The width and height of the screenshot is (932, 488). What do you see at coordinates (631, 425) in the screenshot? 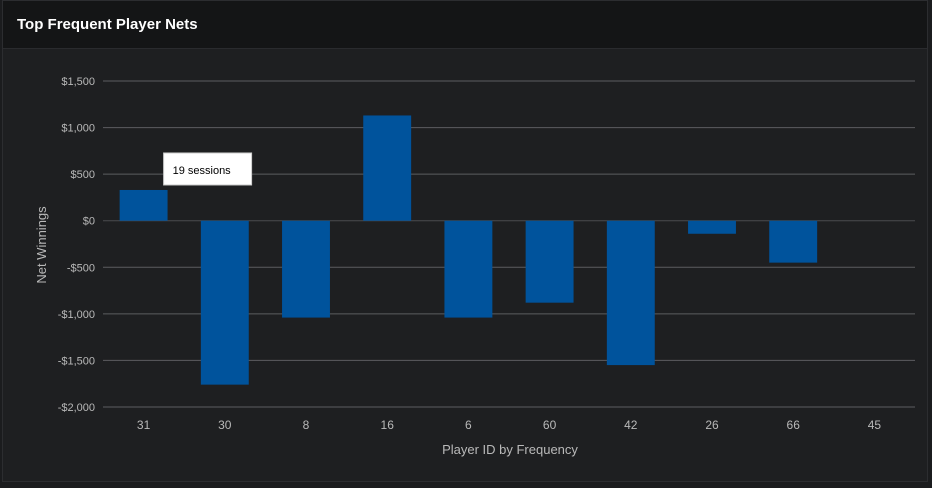
I see `x-tick-label: 42` at bounding box center [631, 425].